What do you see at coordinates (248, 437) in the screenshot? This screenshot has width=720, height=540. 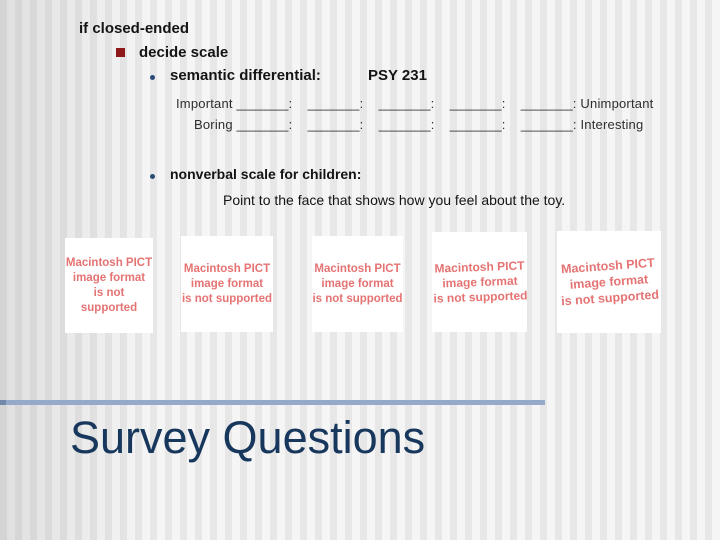 I see `slide-title: Survey Questions` at bounding box center [248, 437].